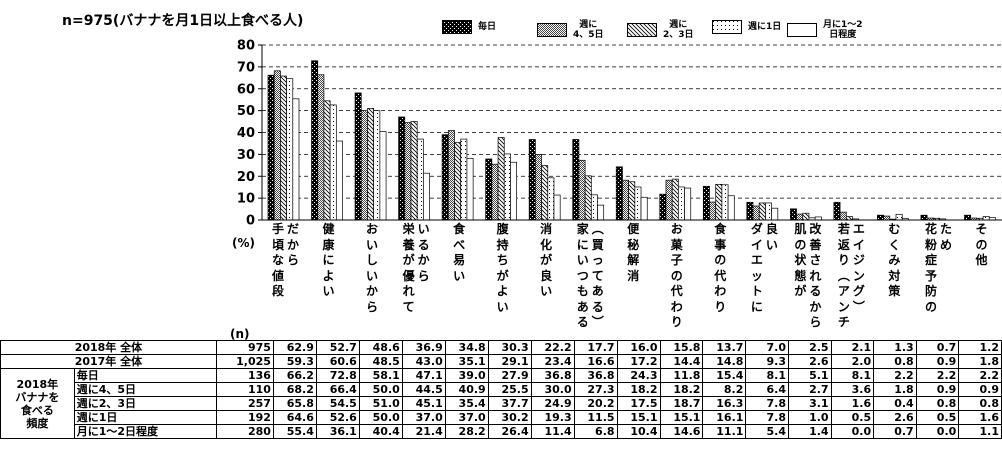 Image resolution: width=1002 pixels, height=474 pixels. I want to click on y-tick-label: 30, so click(246, 155).